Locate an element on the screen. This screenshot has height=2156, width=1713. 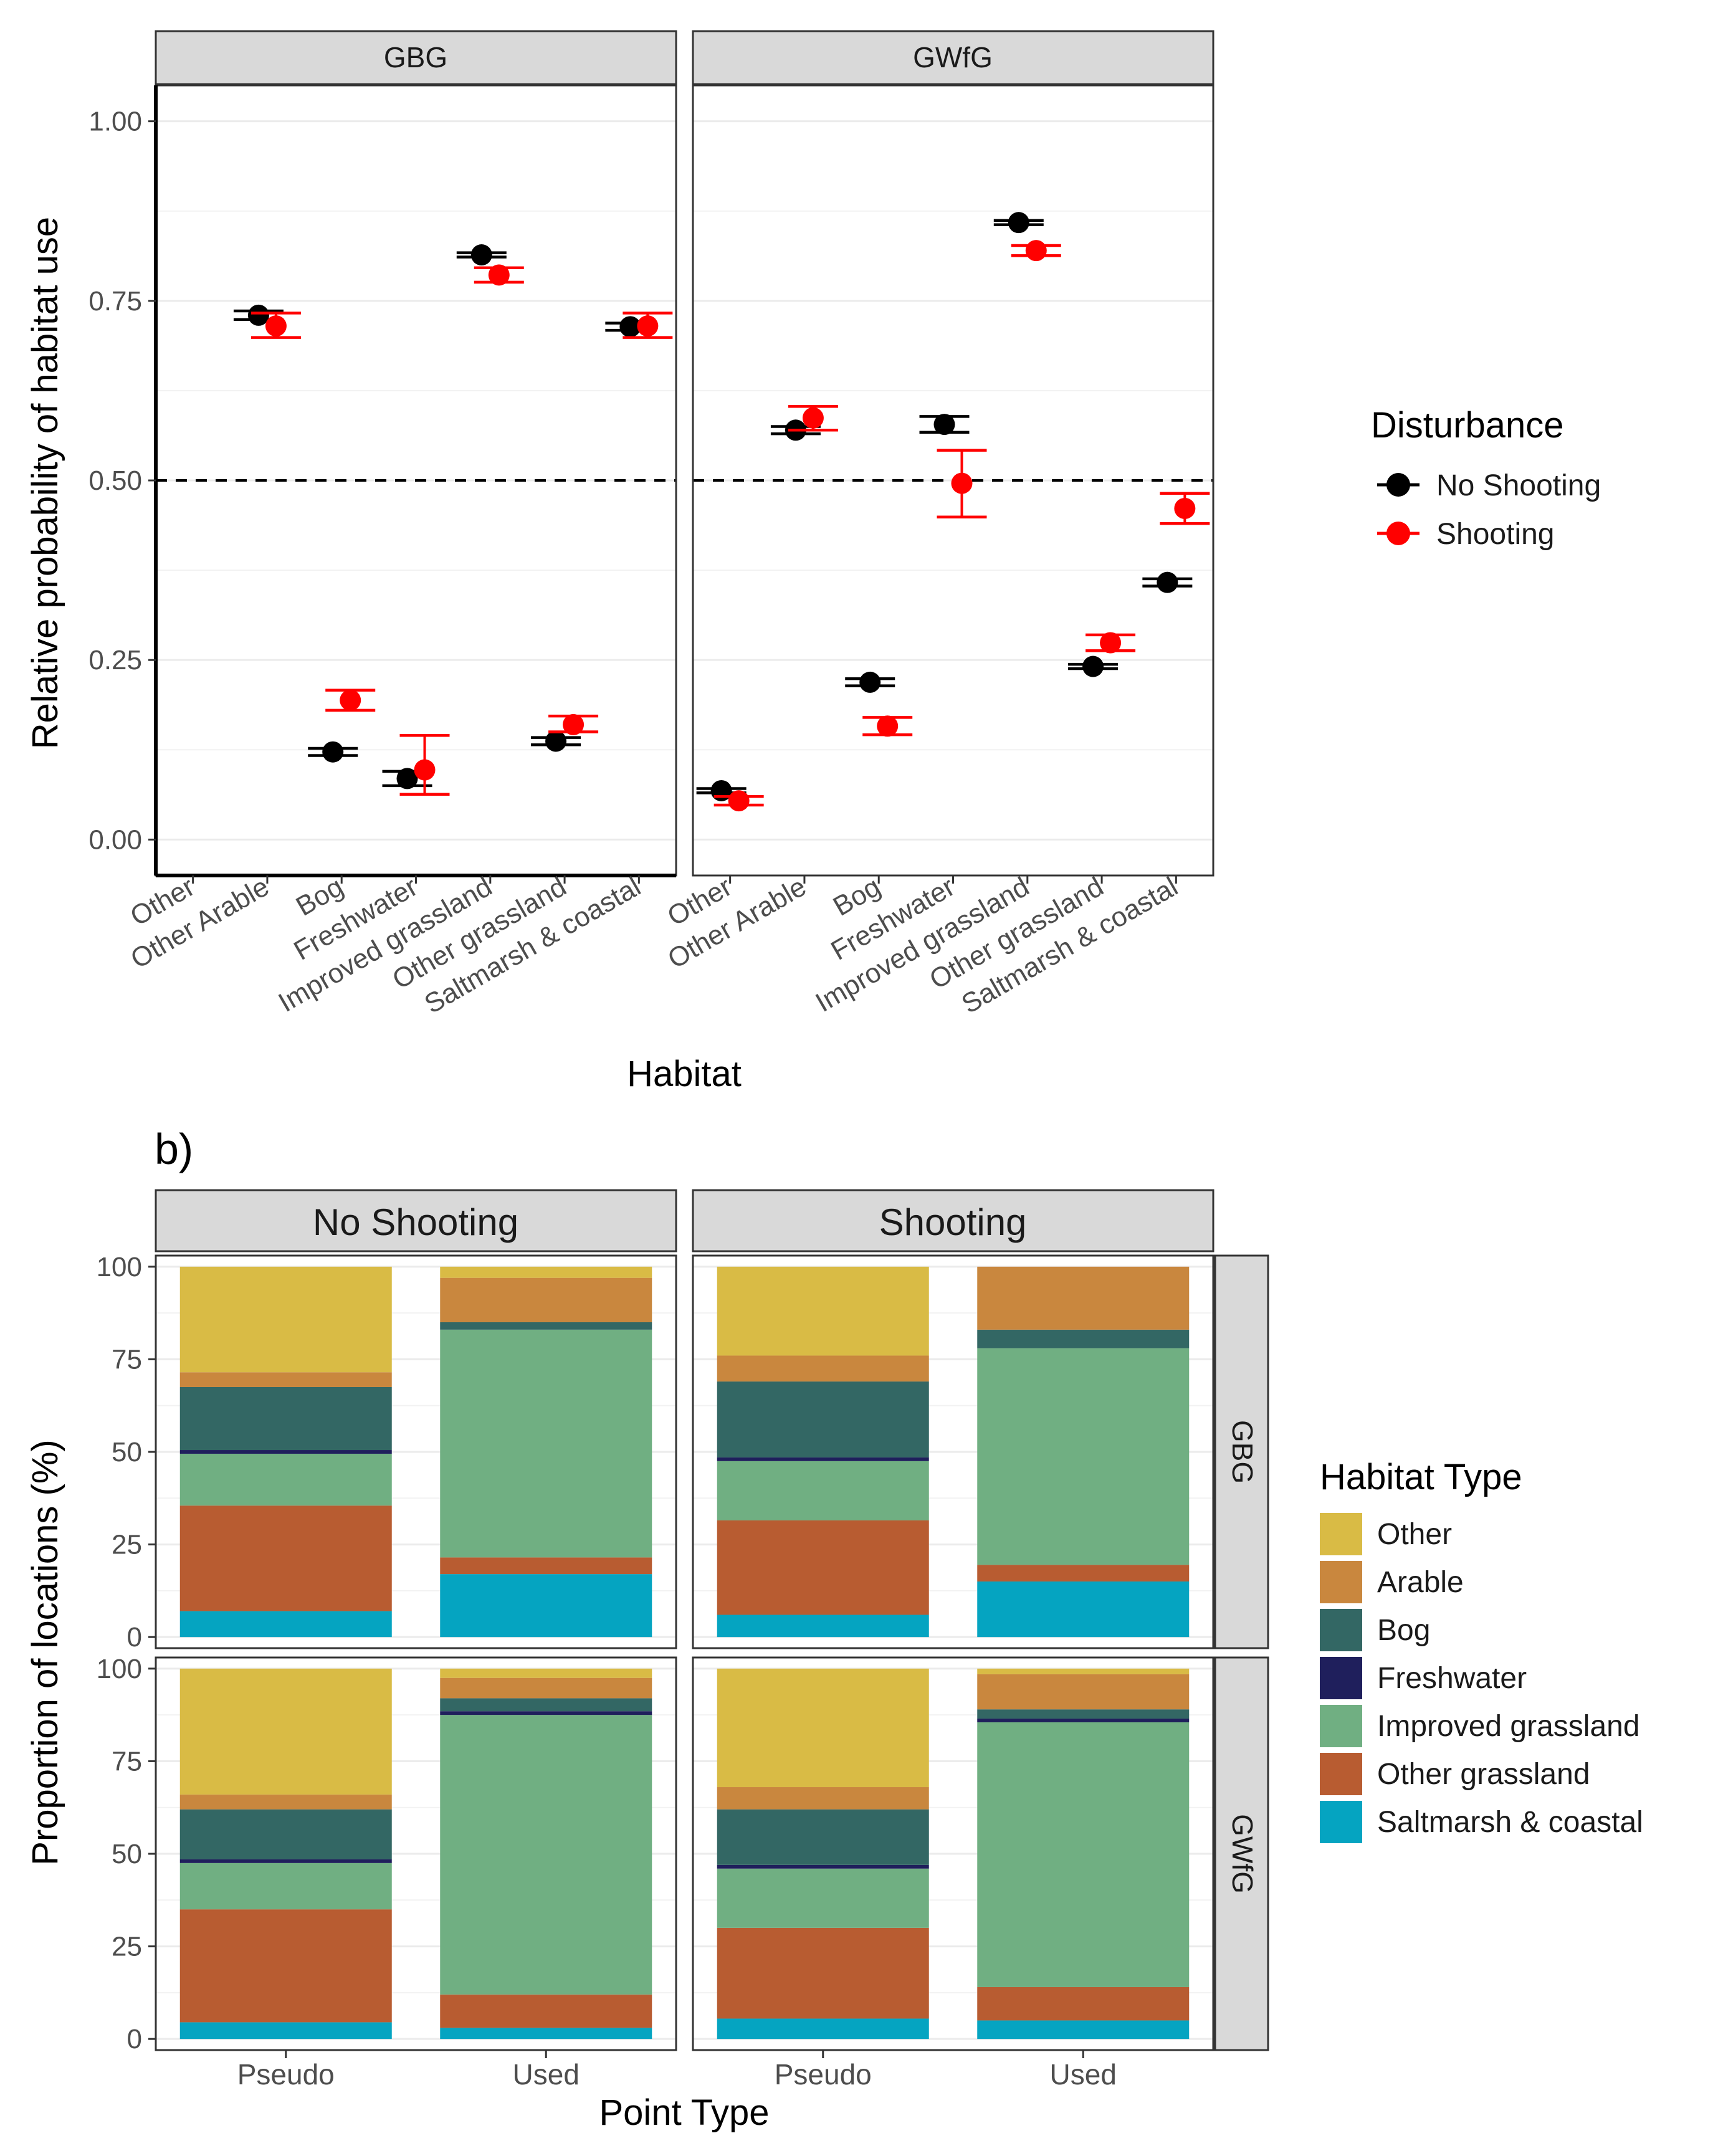
y-tick-label: 0 is located at coordinates (134, 2039).